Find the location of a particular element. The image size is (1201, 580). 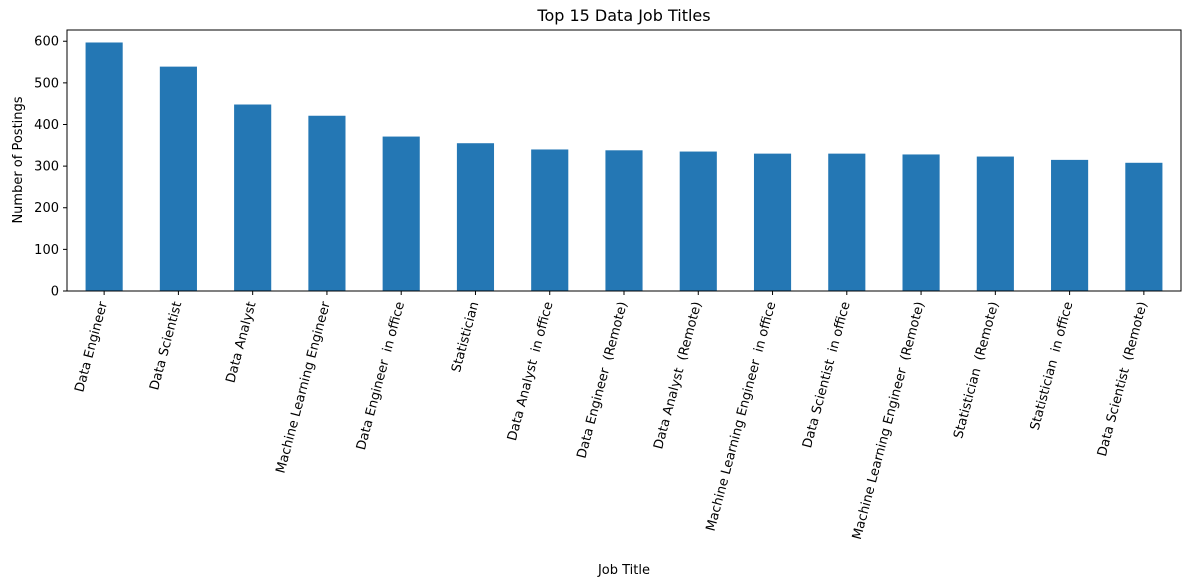

x-tick-label: Machine Learning Engineer is located at coordinates (303, 388).